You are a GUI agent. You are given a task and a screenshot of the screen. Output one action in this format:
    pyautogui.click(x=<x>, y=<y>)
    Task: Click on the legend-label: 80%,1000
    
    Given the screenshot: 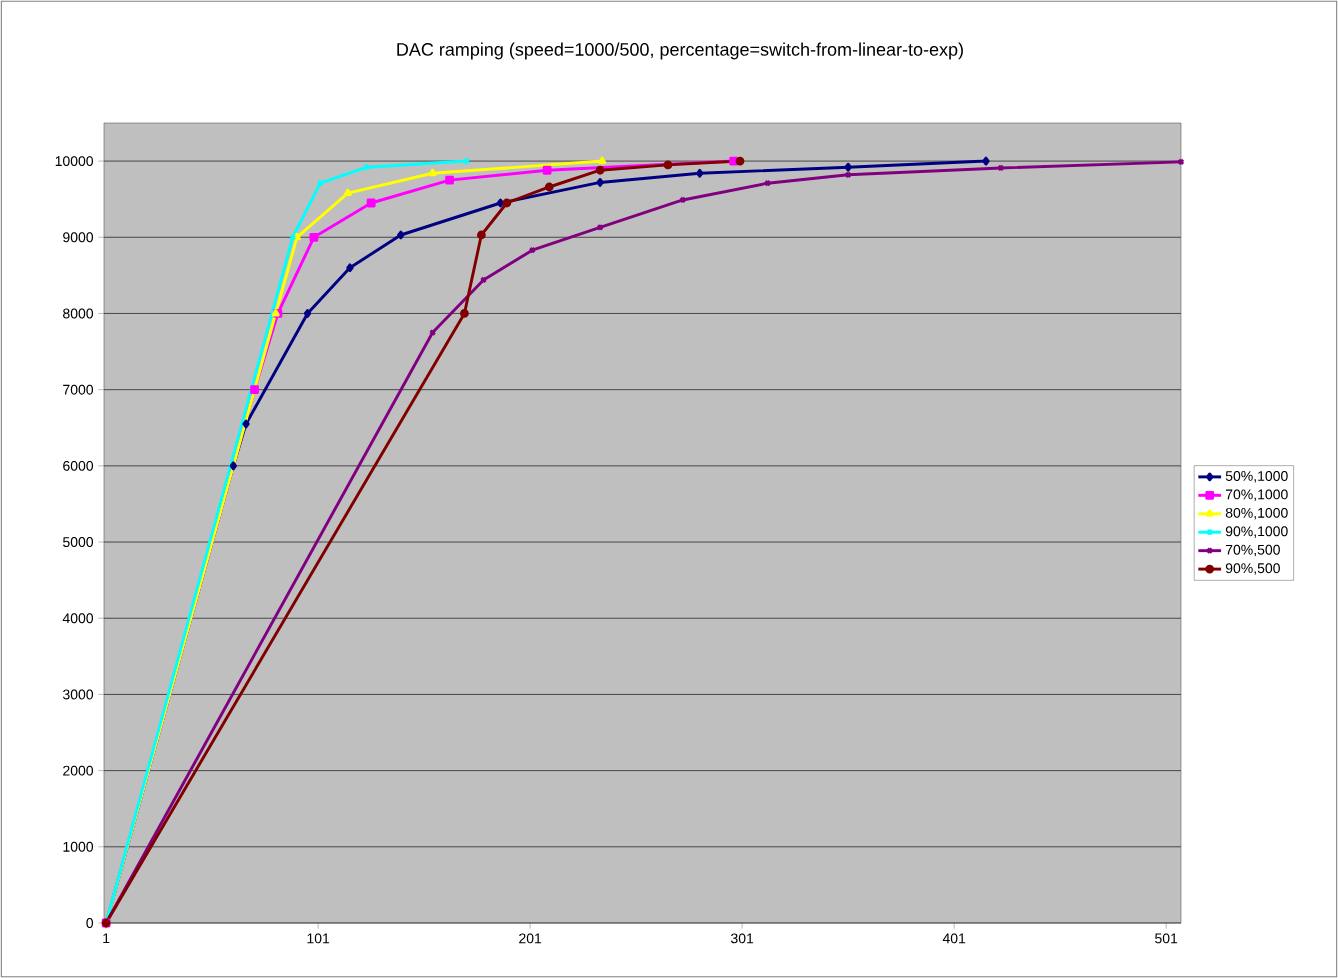 What is the action you would take?
    pyautogui.click(x=1256, y=513)
    